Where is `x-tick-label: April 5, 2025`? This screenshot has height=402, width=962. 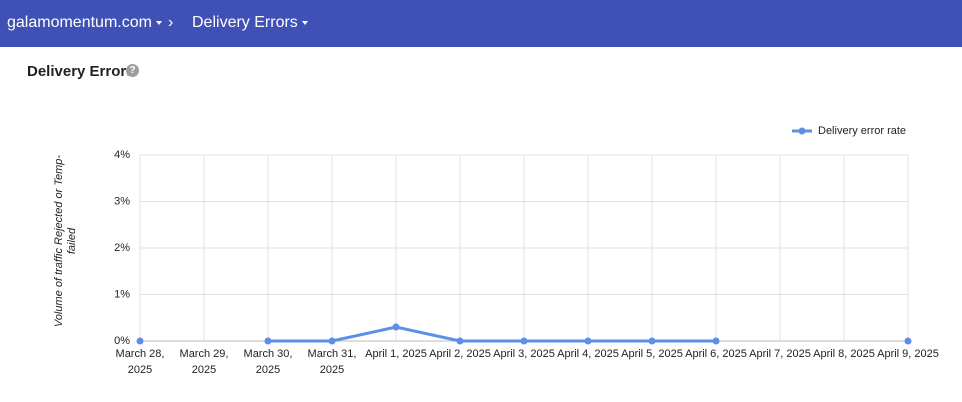
x-tick-label: April 5, 2025 is located at coordinates (652, 354).